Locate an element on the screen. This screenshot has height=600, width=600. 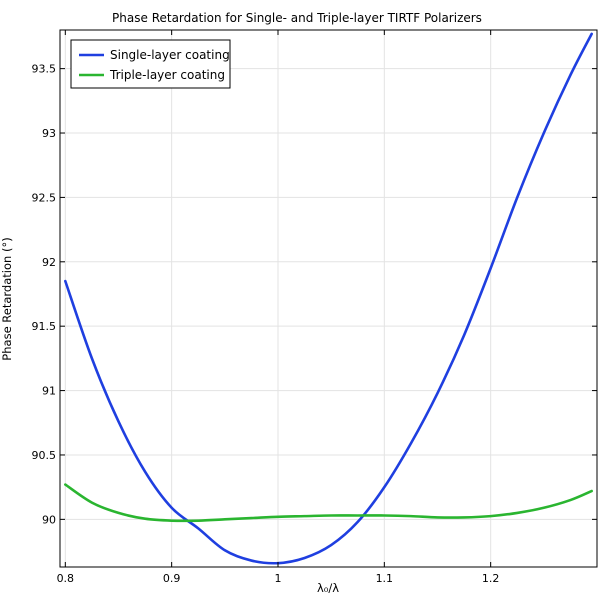
x-tick-label: 0.9 is located at coordinates (172, 578).